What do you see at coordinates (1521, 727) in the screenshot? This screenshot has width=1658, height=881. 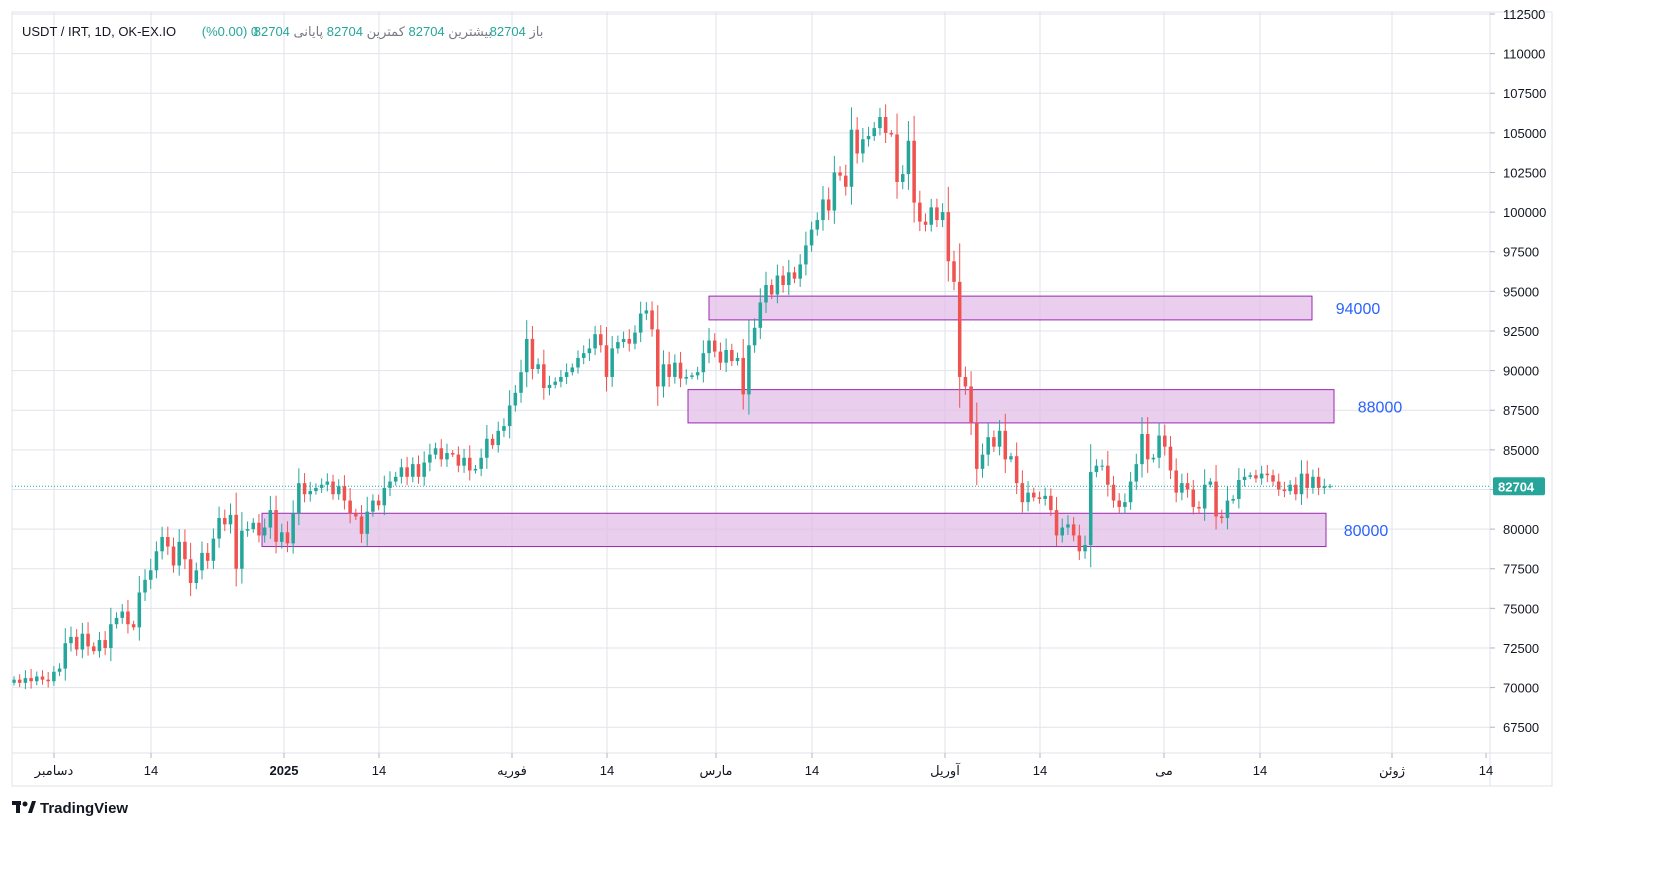 I see `y-tick-label: 67500` at bounding box center [1521, 727].